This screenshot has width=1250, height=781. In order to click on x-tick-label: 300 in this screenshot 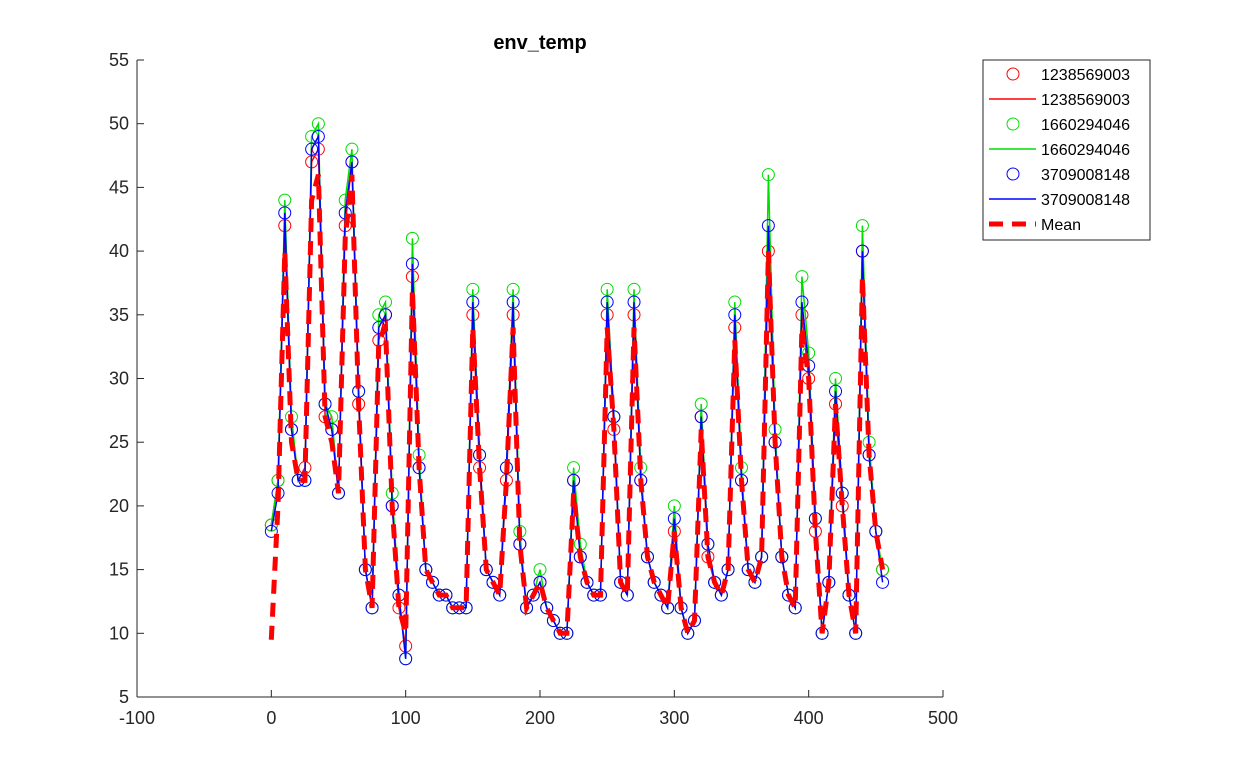, I will do `click(674, 718)`.